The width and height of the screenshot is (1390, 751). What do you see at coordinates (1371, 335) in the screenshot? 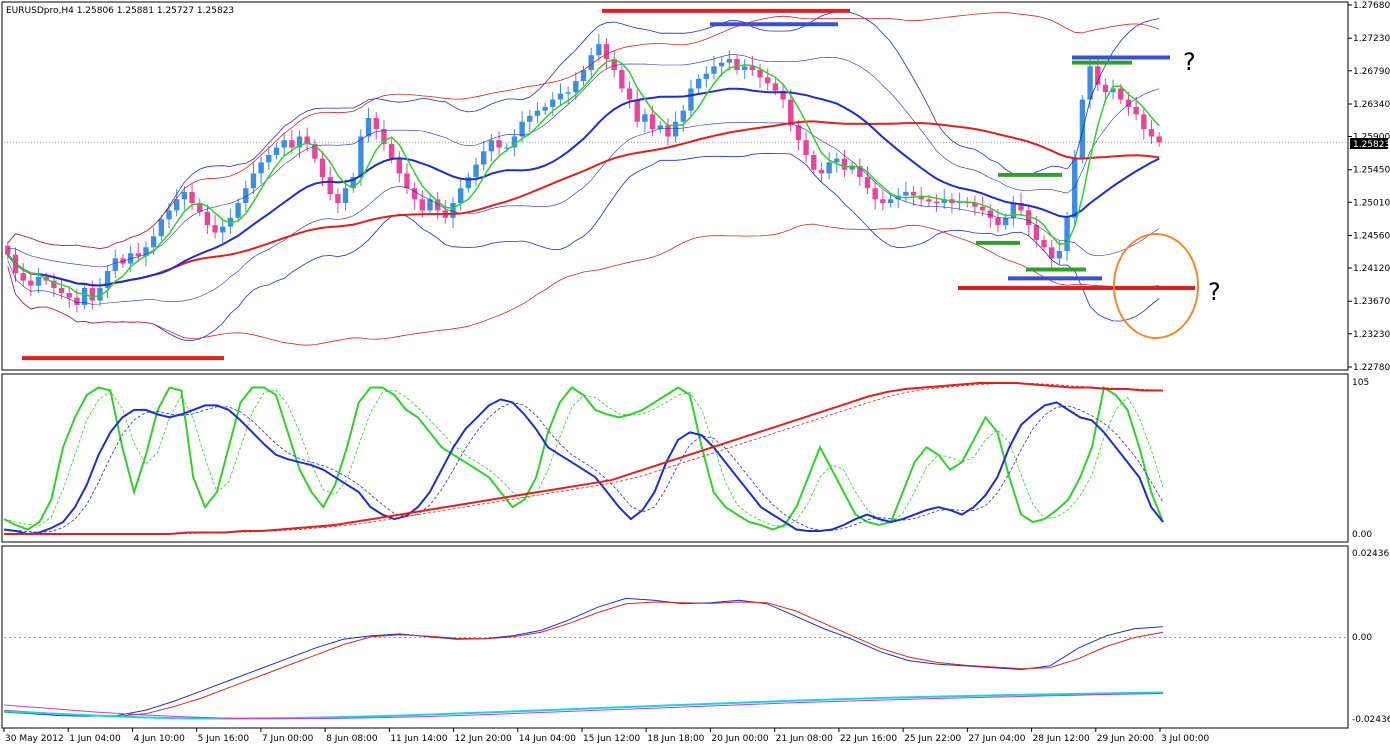
I see `y-tick-label: 1.23230` at bounding box center [1371, 335].